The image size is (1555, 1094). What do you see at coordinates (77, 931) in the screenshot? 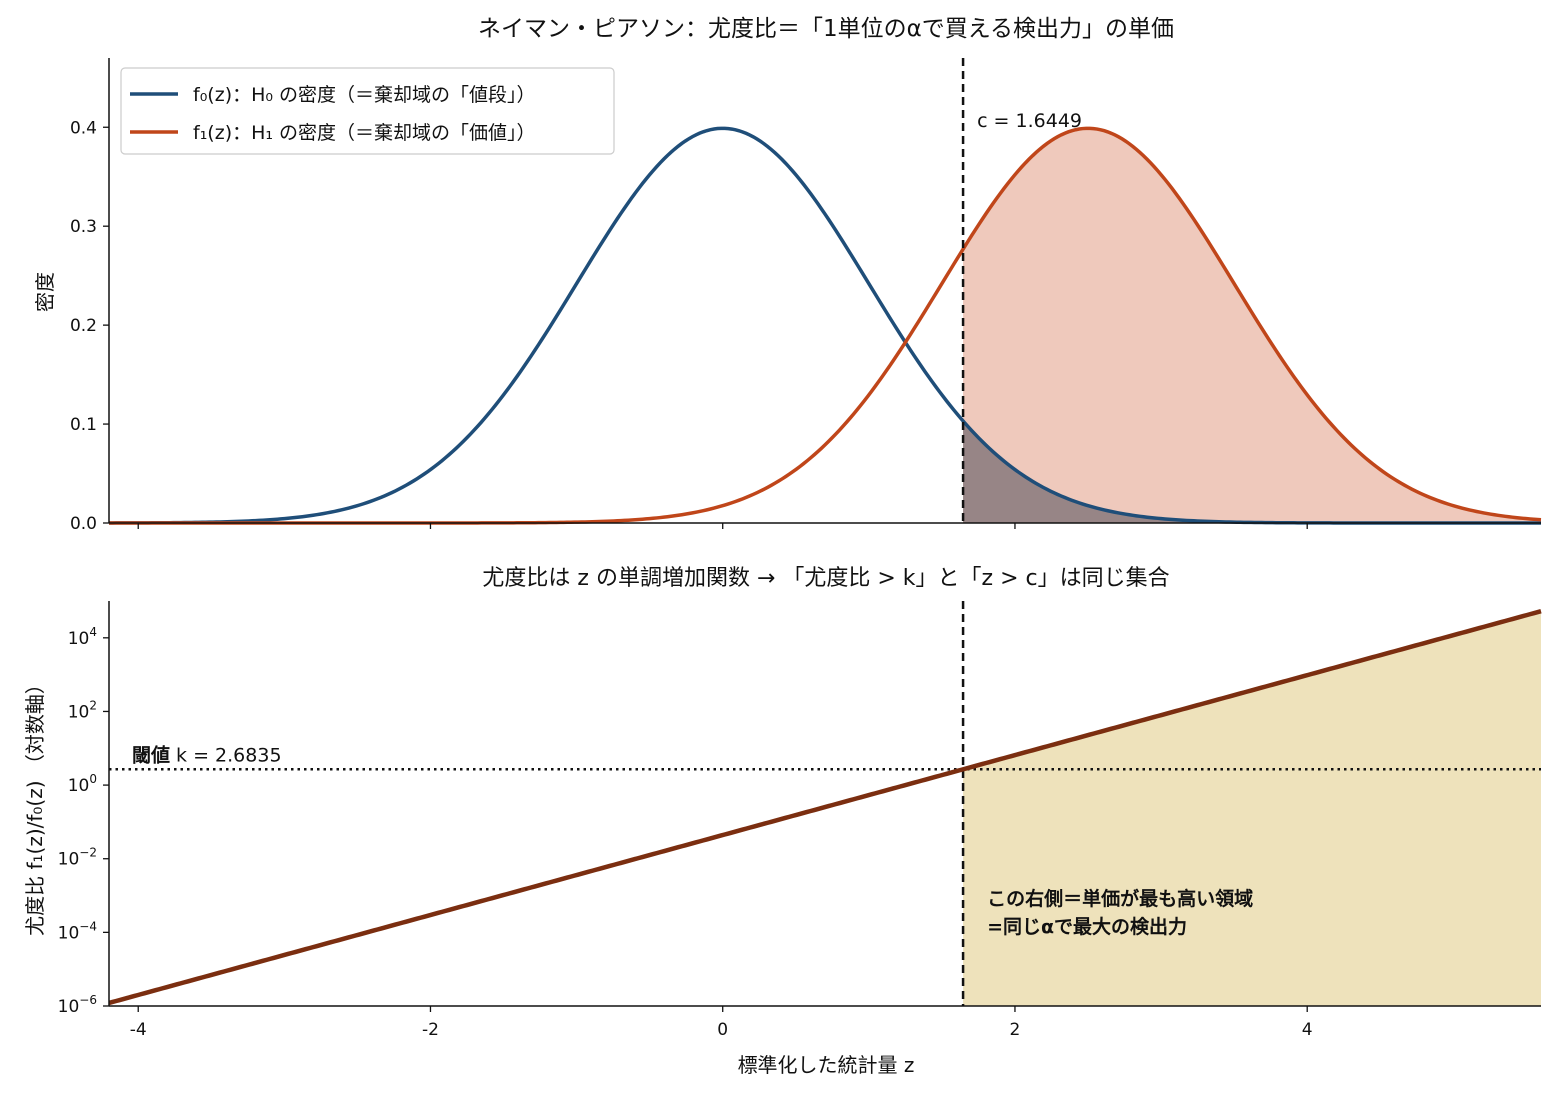
I see `bottom-y-tick-label: 10⁻⁴` at bounding box center [77, 931].